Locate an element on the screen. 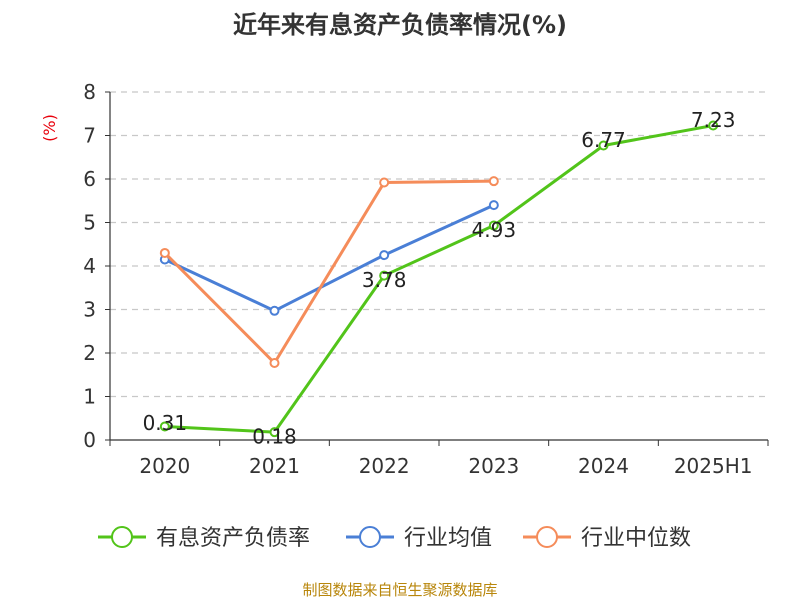 This screenshot has width=800, height=600. data-label: 7.23 is located at coordinates (713, 120).